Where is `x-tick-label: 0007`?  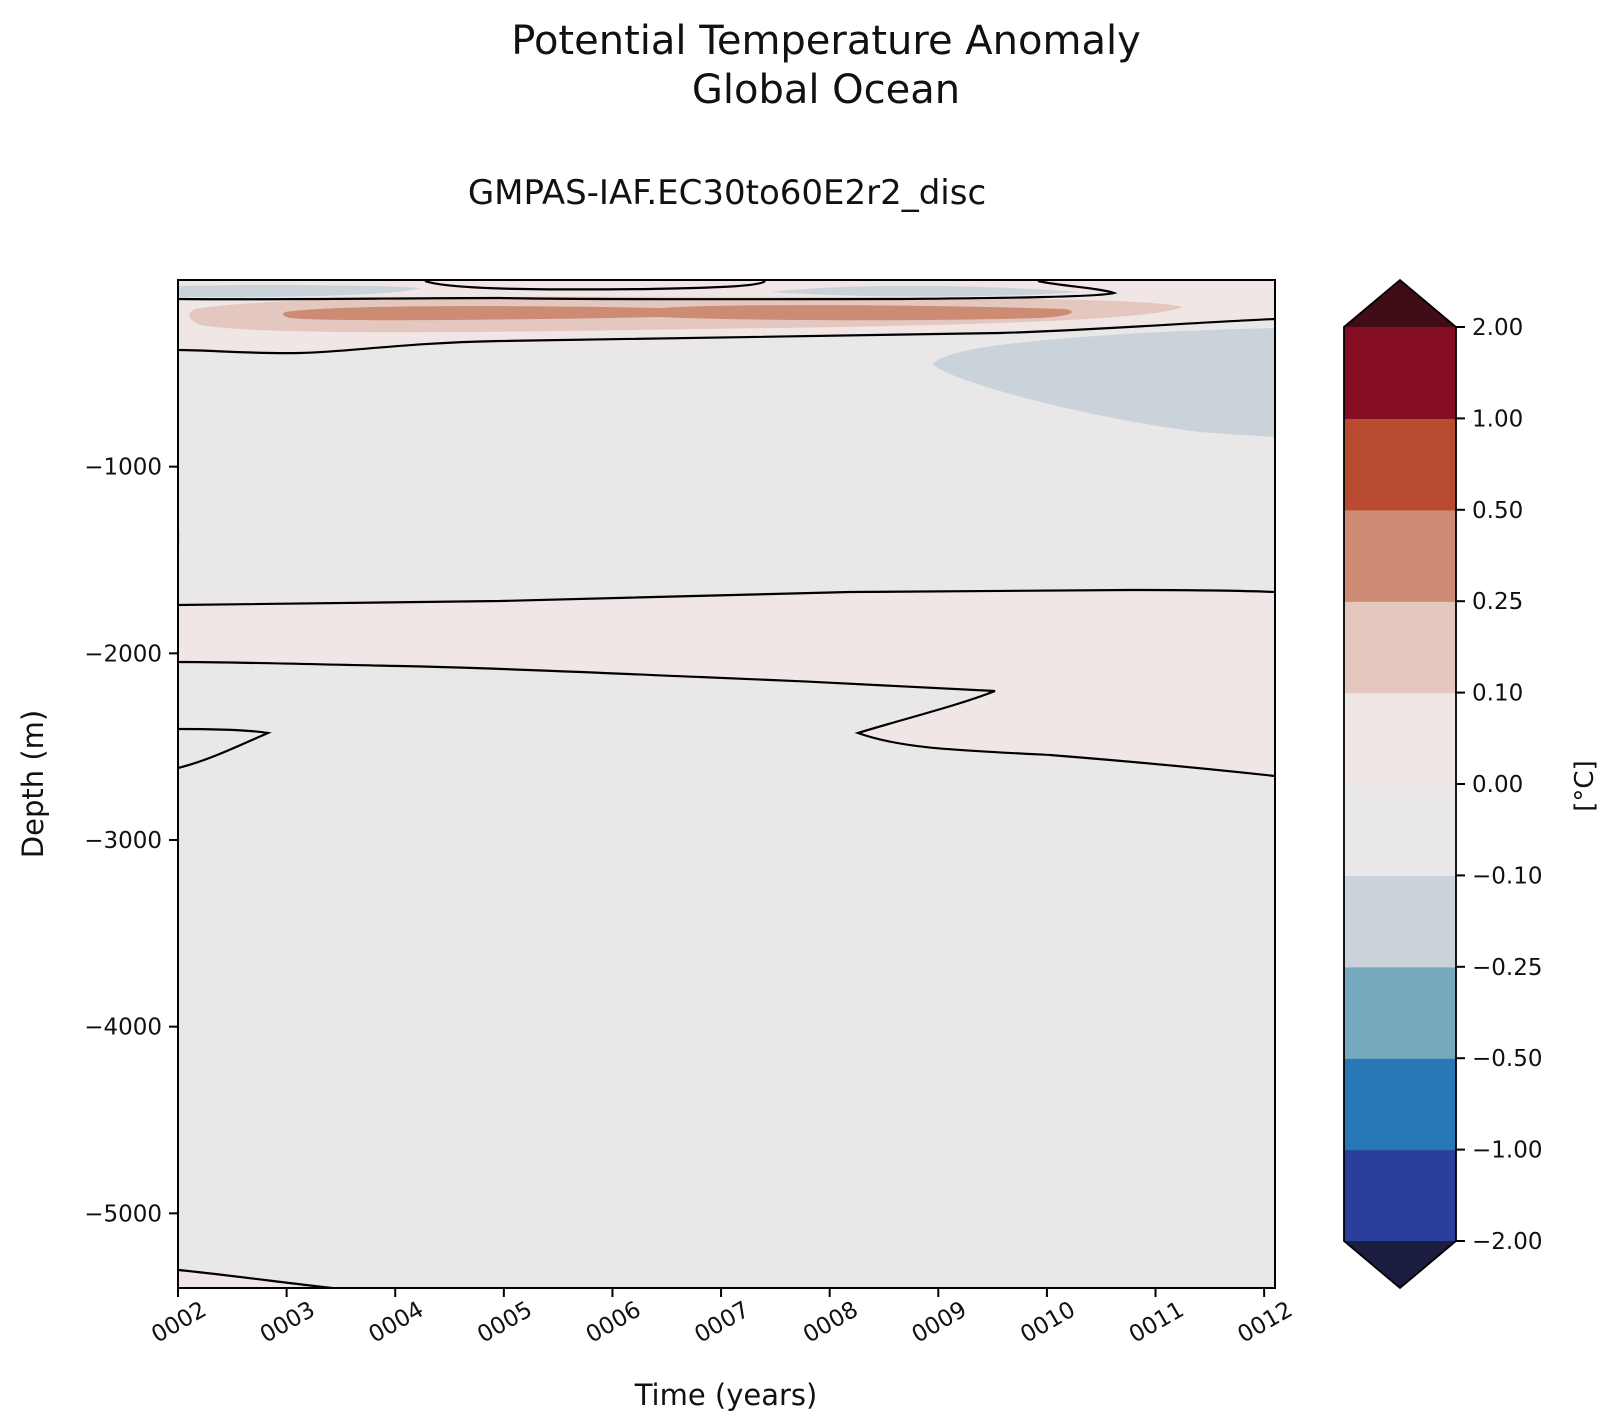
x-tick-label: 0007 is located at coordinates (722, 1323).